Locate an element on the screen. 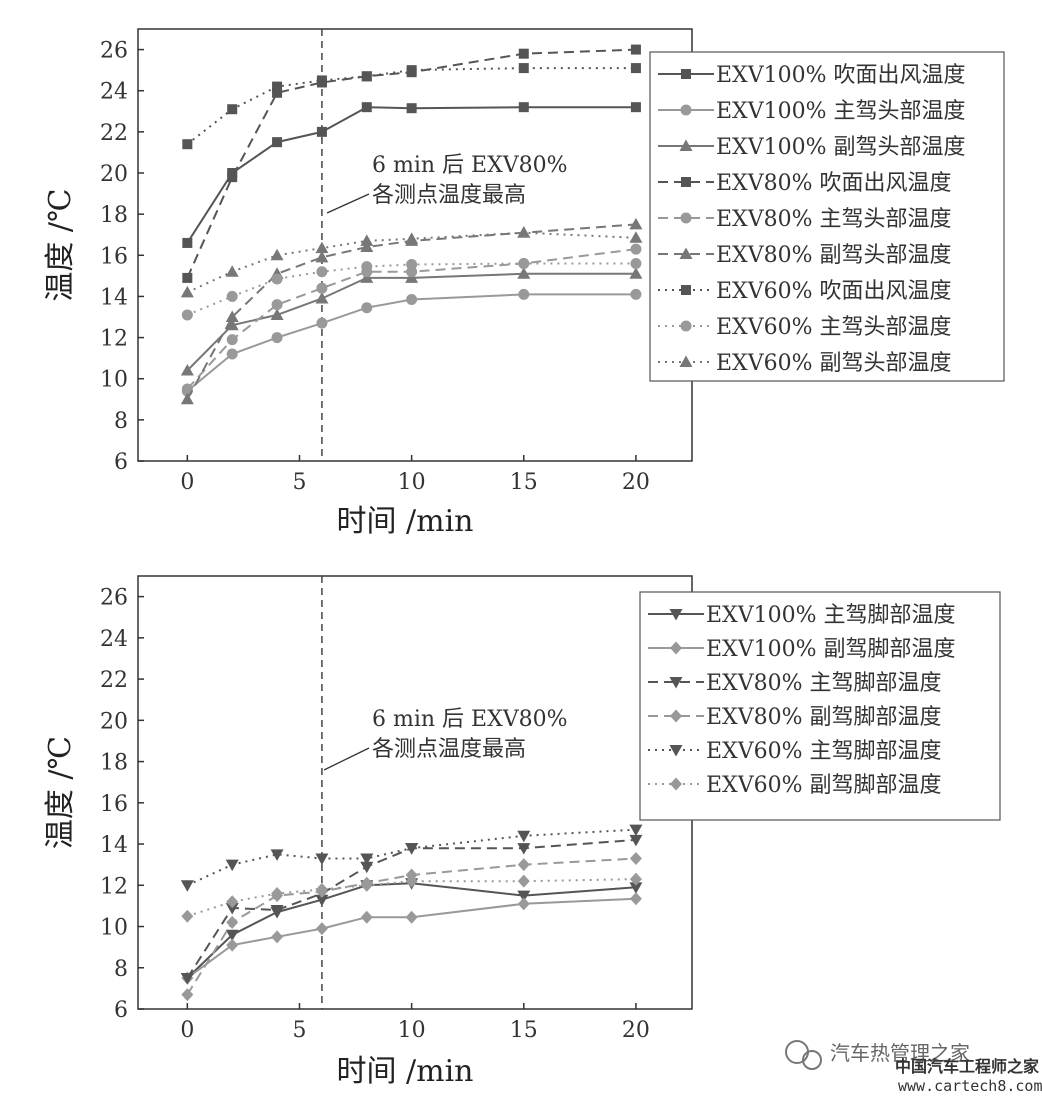  y-axis-label: 温度 /℃ is located at coordinates (60, 792).